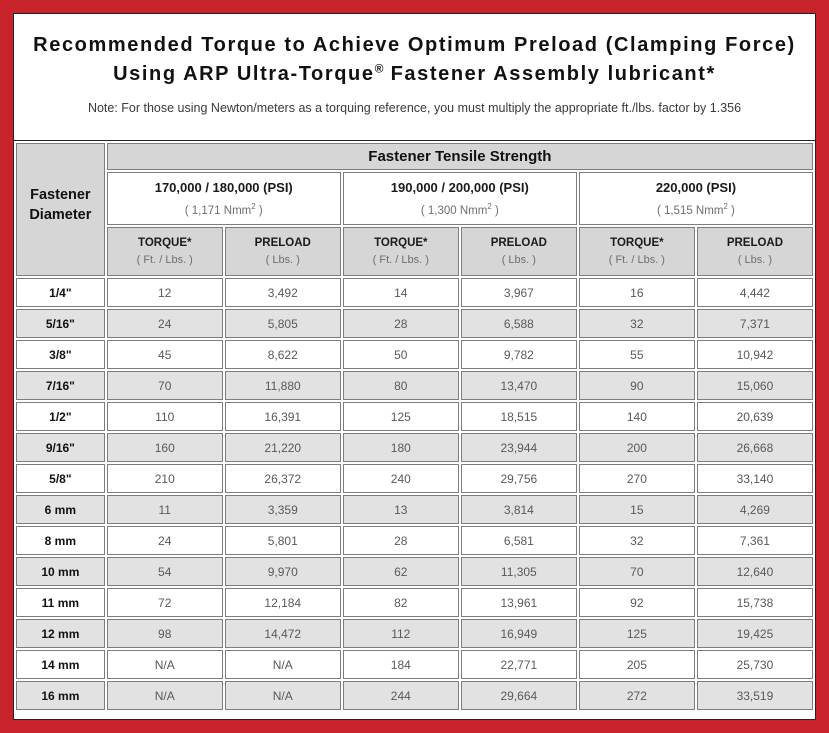 The height and width of the screenshot is (733, 829). Describe the element at coordinates (60, 385) in the screenshot. I see `diameter-cell: 7/16"` at that location.